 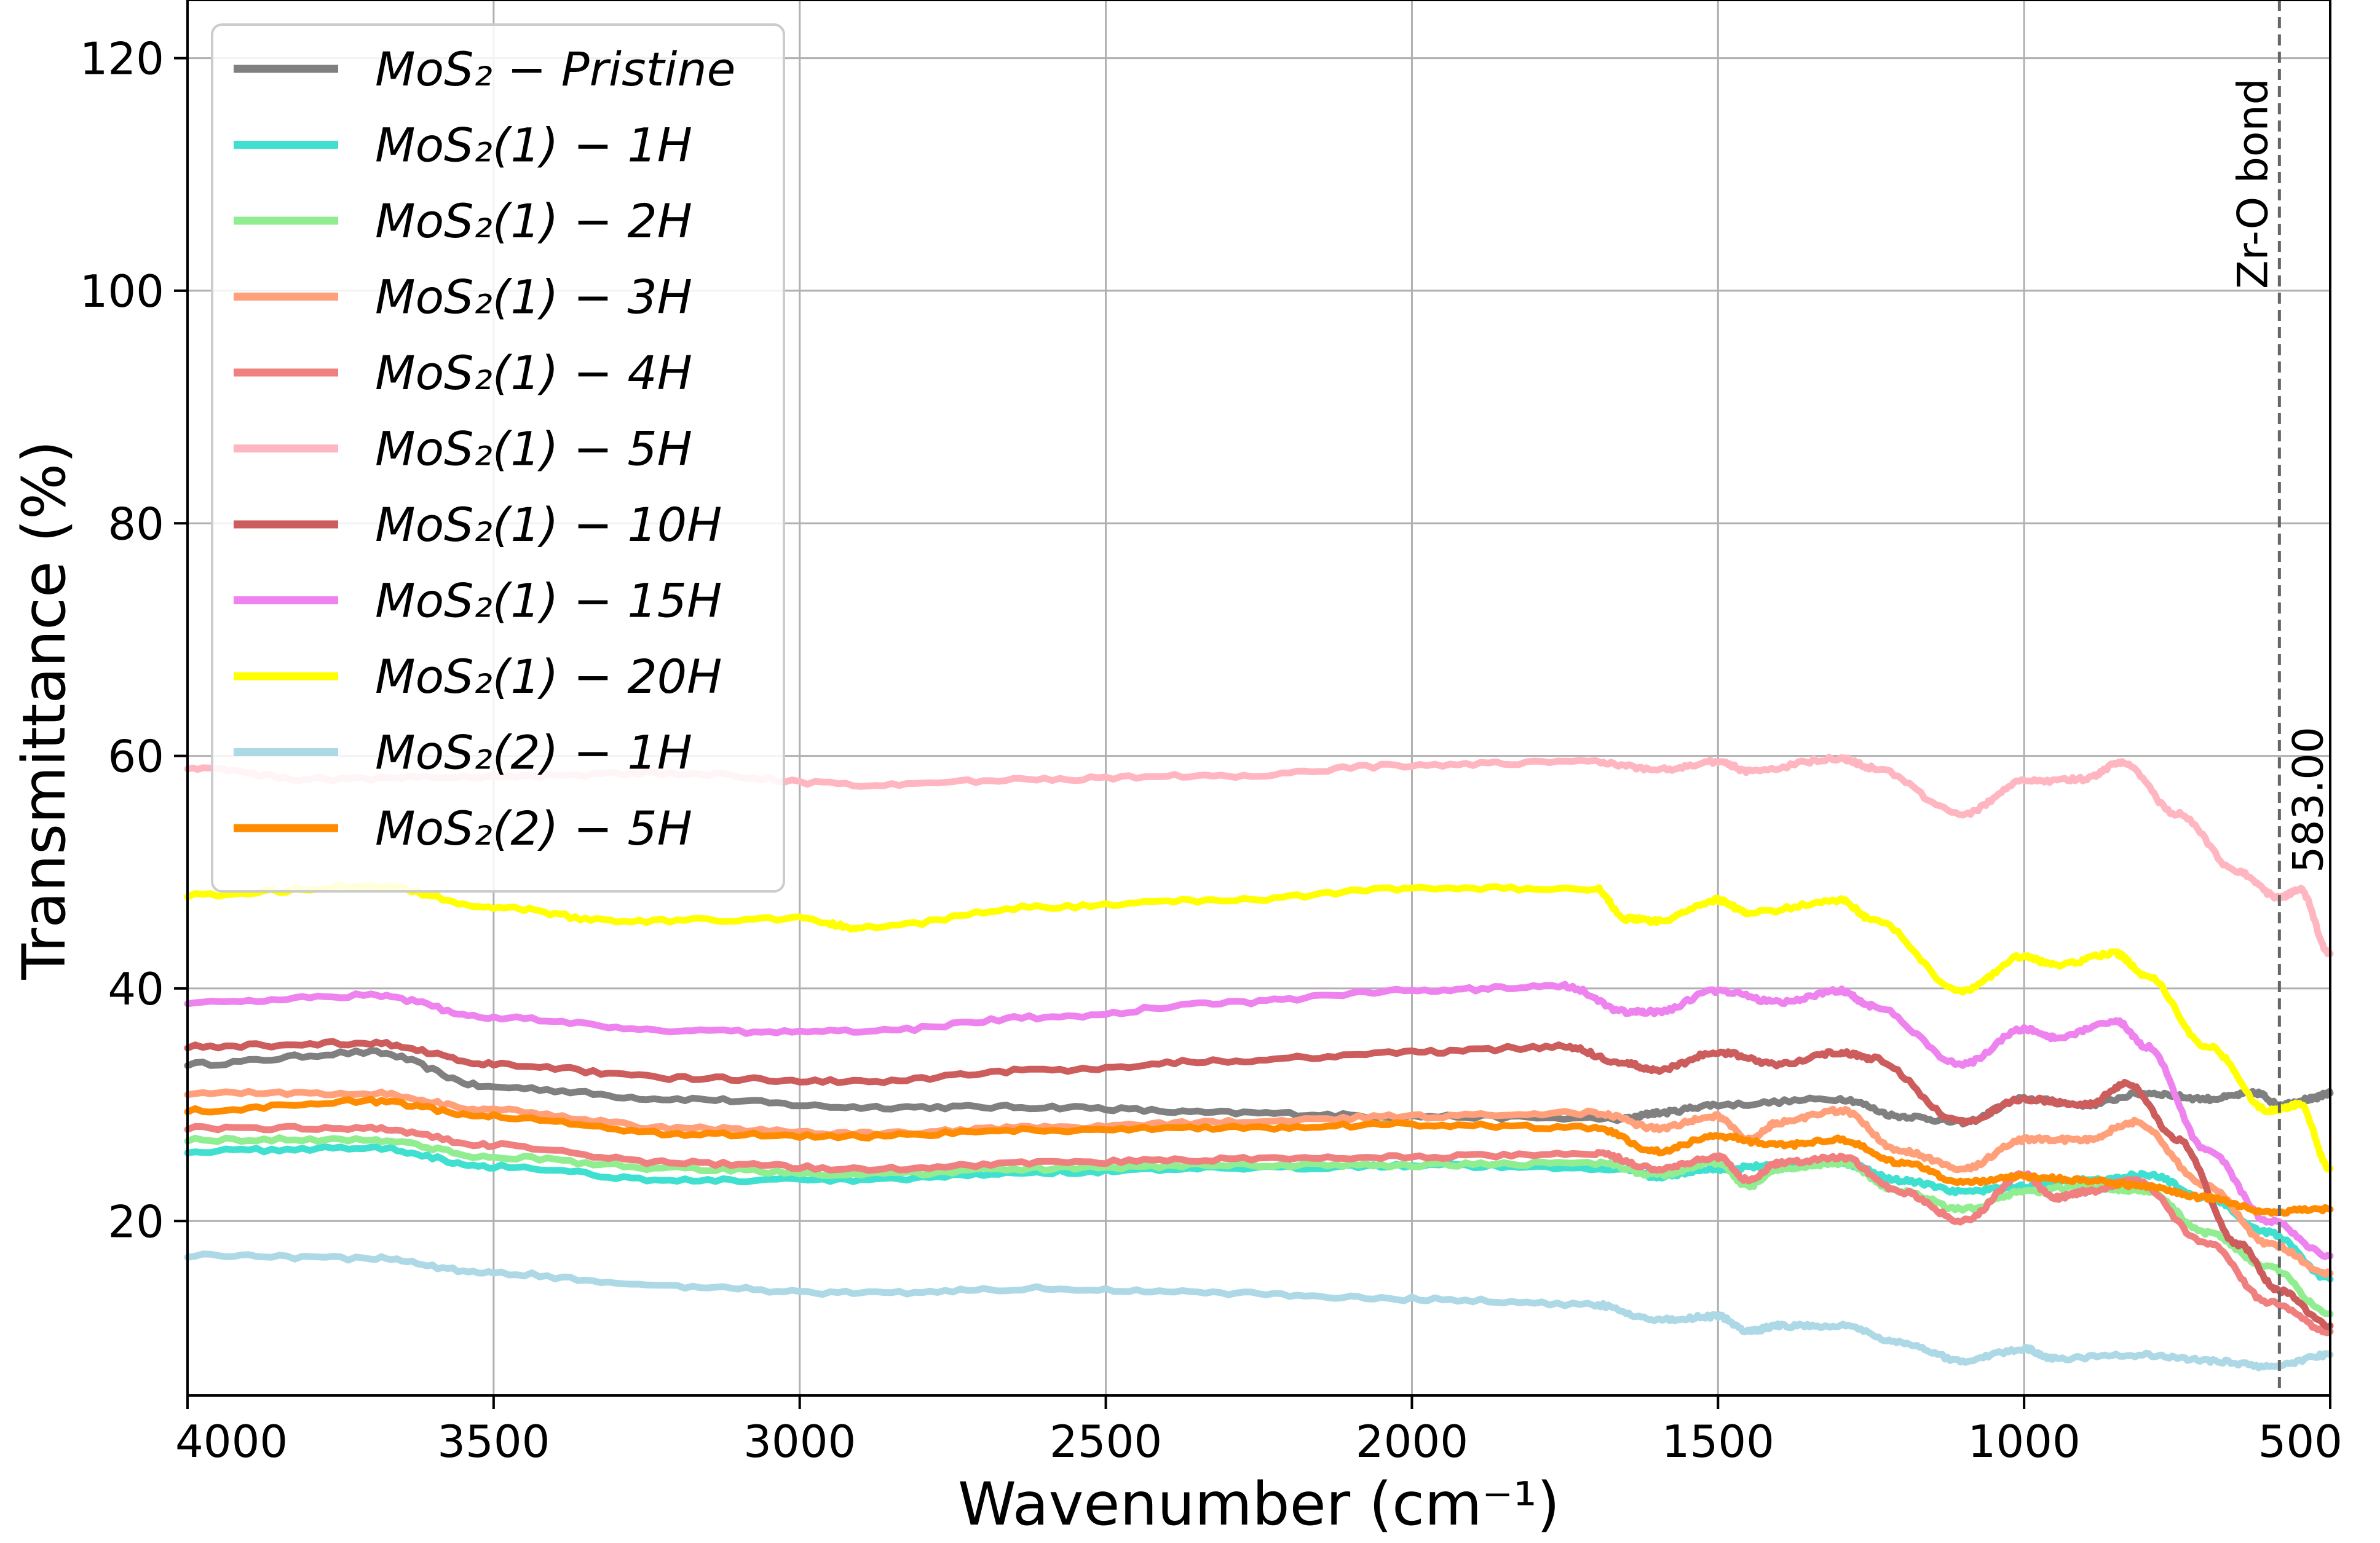 What do you see at coordinates (136, 989) in the screenshot?
I see `y-tick-label-1: 40` at bounding box center [136, 989].